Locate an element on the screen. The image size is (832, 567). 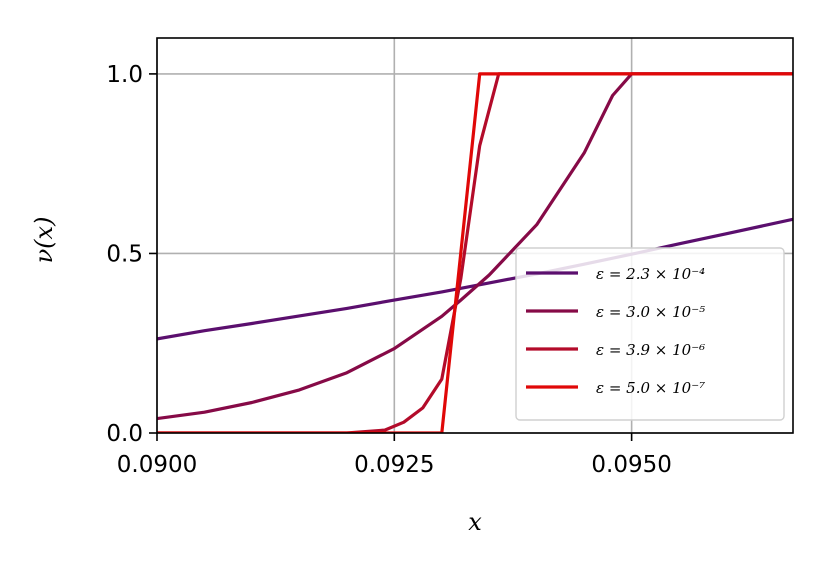
x-axis-label: x is located at coordinates (475, 522).